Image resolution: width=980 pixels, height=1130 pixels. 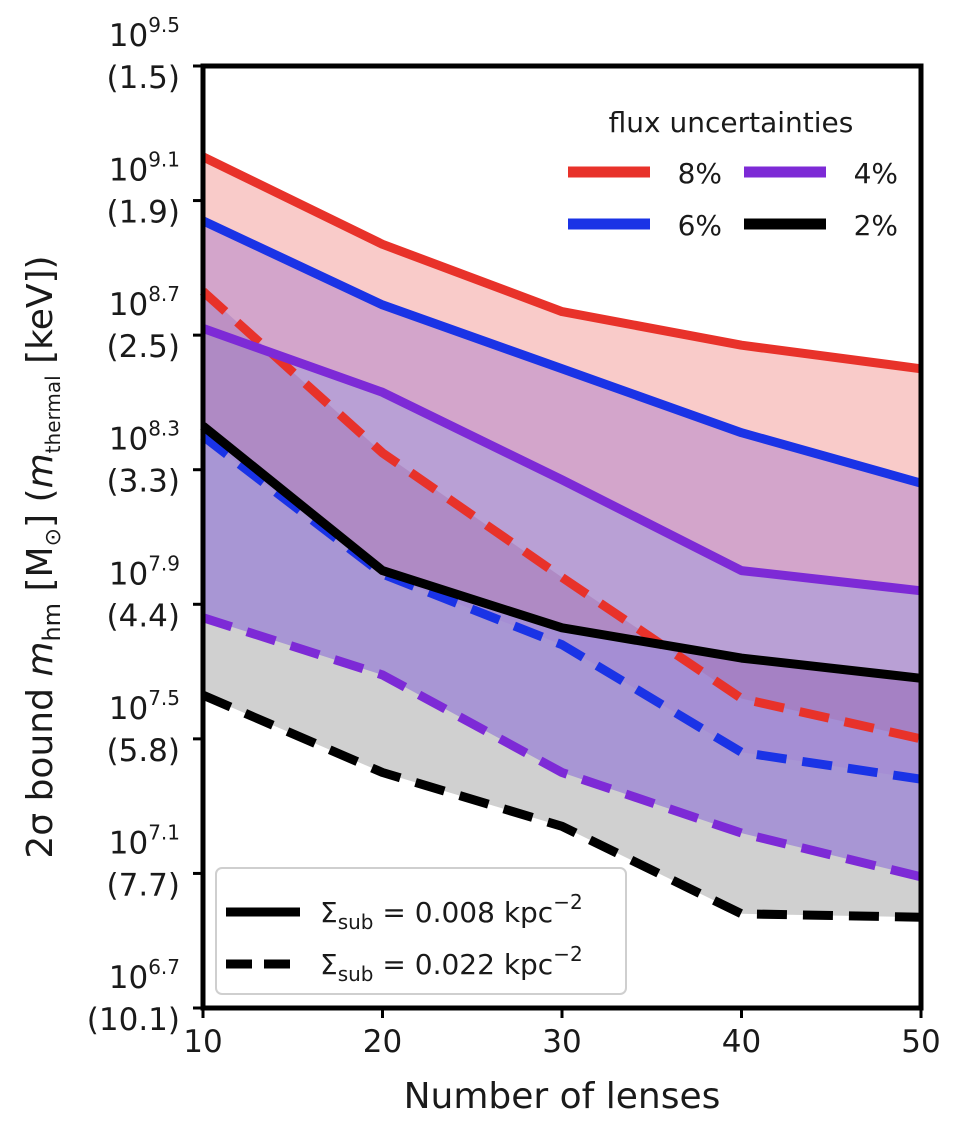 What do you see at coordinates (451, 964) in the screenshot?
I see `legend-label-dashed: Σsub = 0.022 kpc−2` at bounding box center [451, 964].